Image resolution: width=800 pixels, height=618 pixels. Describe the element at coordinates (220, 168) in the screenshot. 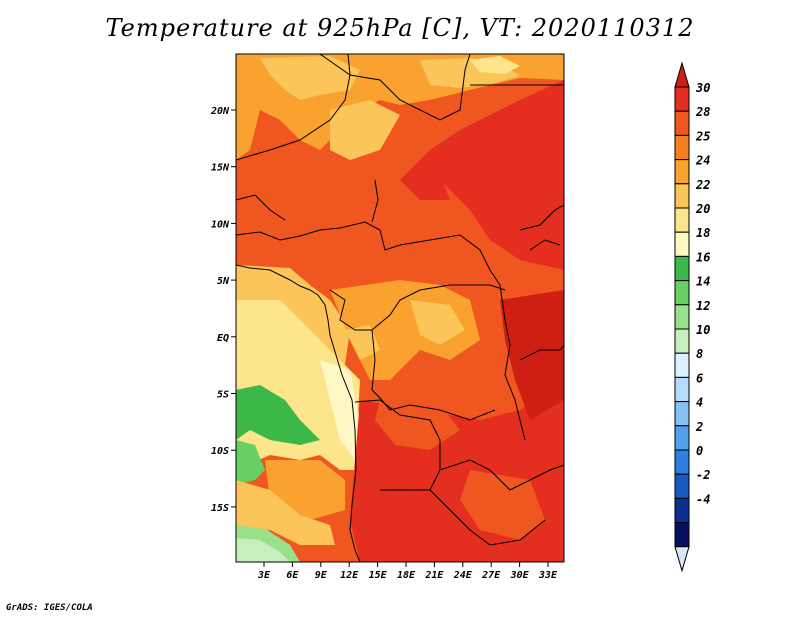

I see `lat-label: 15N` at that location.